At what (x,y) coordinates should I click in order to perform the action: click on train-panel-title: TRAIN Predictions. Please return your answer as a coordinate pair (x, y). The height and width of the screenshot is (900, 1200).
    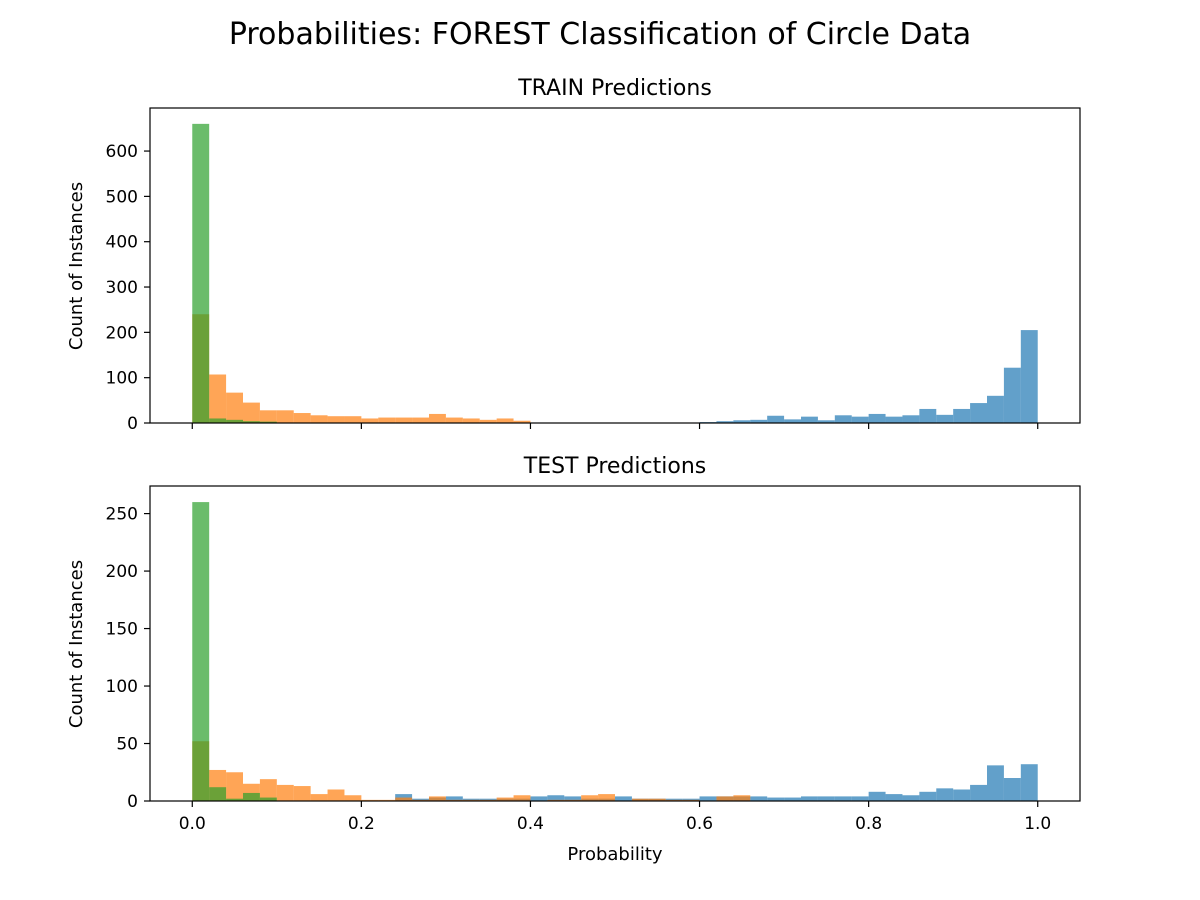
    Looking at the image, I should click on (614, 88).